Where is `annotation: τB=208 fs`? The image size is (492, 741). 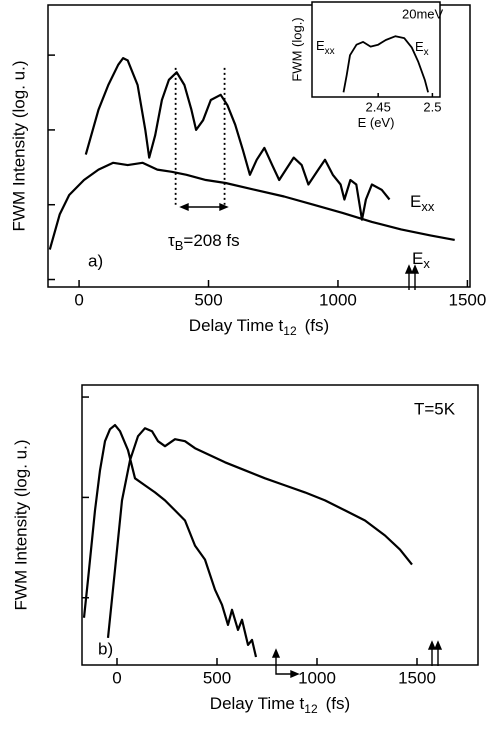
annotation: τB=208 fs is located at coordinates (204, 242).